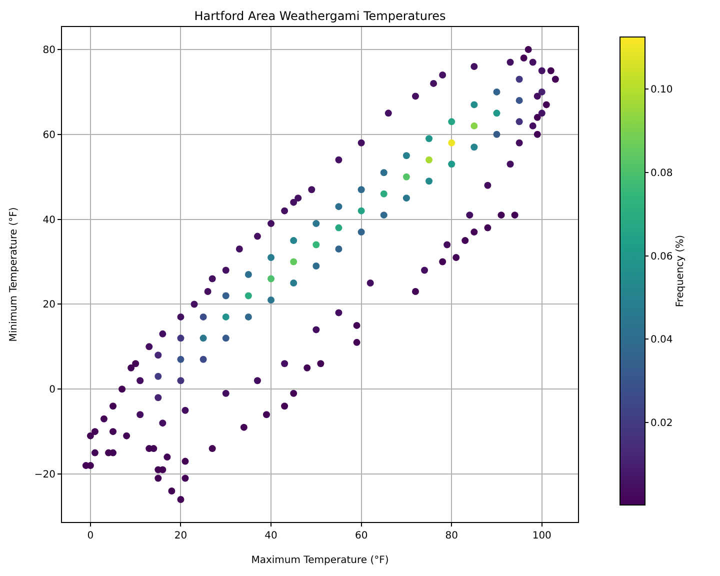 This screenshot has height=576, width=720. I want to click on color-bar-label: 0.02, so click(661, 423).